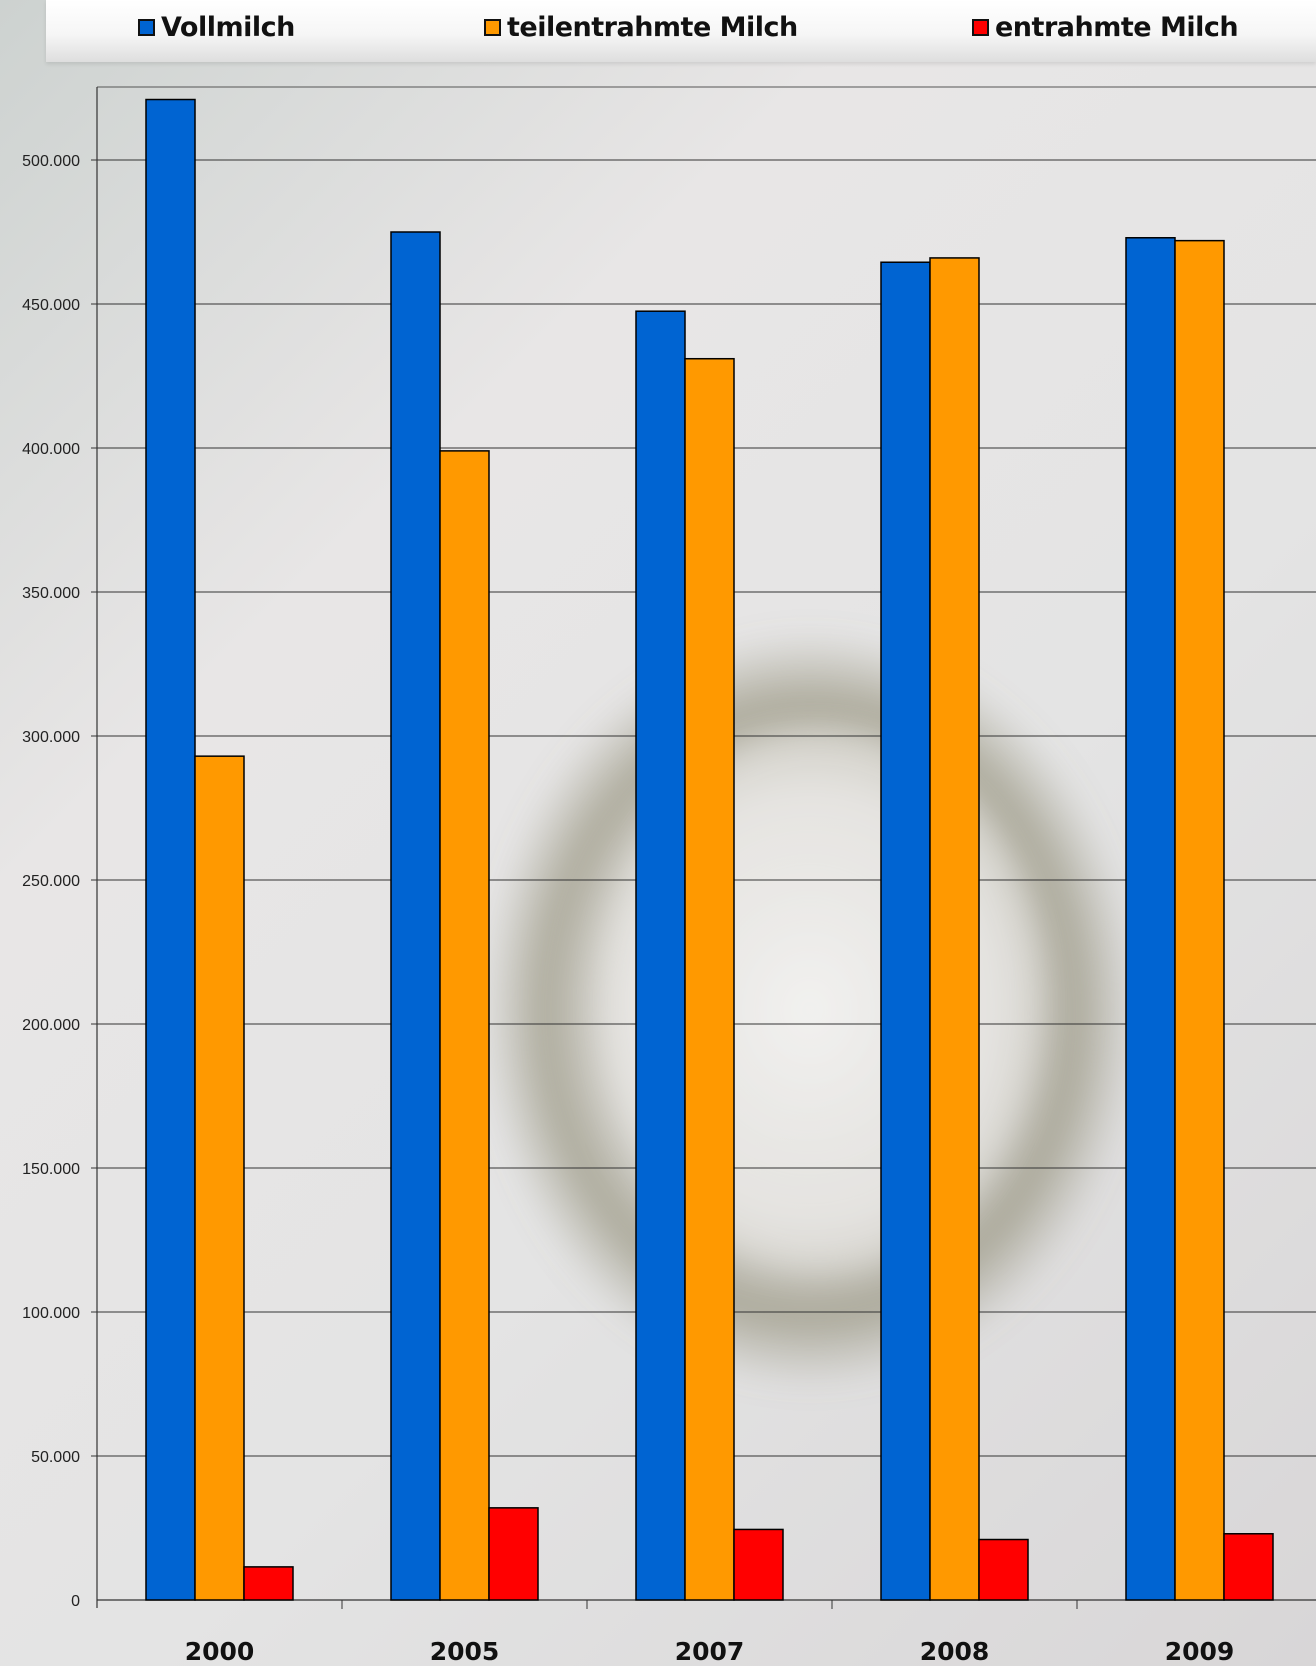 The image size is (1316, 1666). Describe the element at coordinates (220, 1651) in the screenshot. I see `x-tick-label-2000: 2000` at that location.